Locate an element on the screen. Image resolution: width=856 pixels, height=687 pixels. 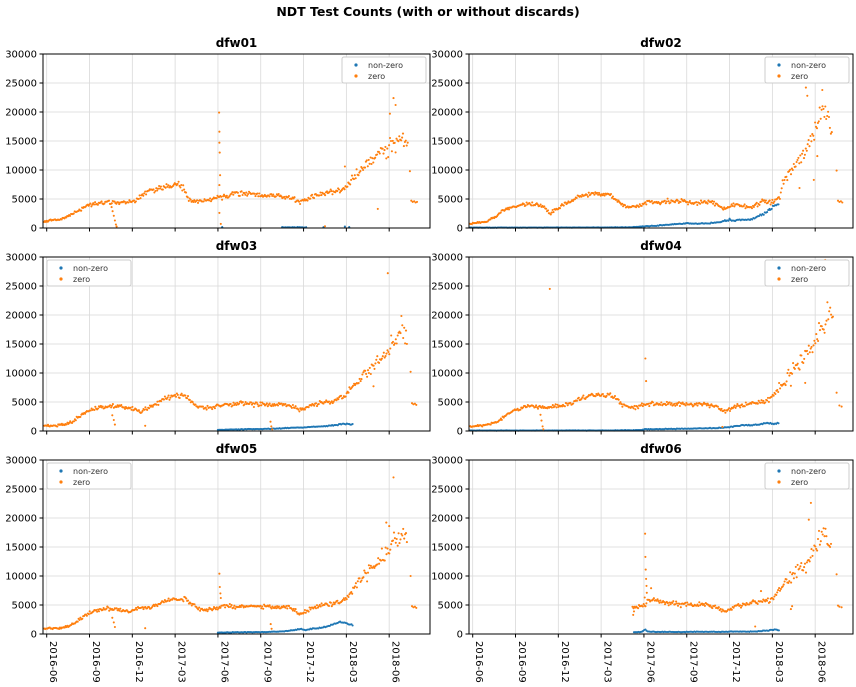
subplot-title: dfw03 is located at coordinates (237, 246).